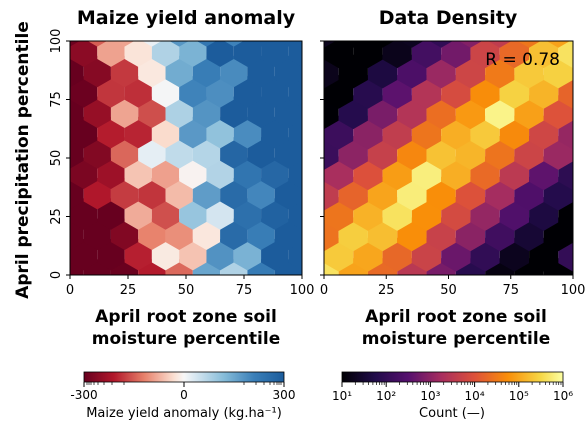  I want to click on right-colorbar-tick-label: 10⁴, so click(475, 396).